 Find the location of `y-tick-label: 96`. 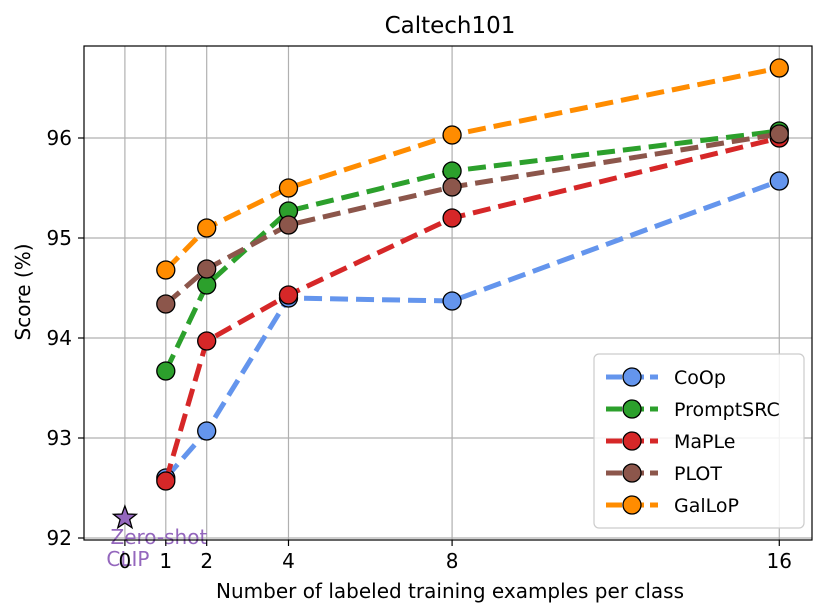

y-tick-label: 96 is located at coordinates (59, 138).